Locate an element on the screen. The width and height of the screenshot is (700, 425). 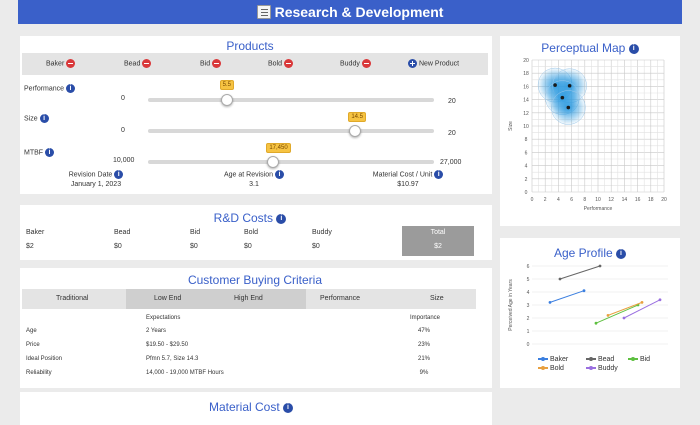
segment-tab-performance: Performance is located at coordinates (340, 298).